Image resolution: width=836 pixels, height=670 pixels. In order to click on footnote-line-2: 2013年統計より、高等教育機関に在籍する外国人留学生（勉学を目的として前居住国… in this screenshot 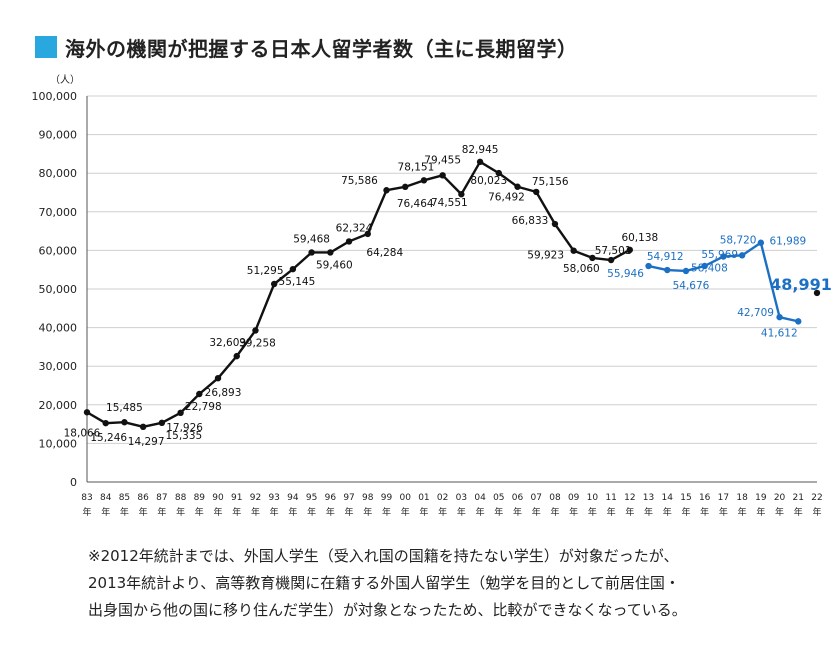, I will do `click(384, 583)`.